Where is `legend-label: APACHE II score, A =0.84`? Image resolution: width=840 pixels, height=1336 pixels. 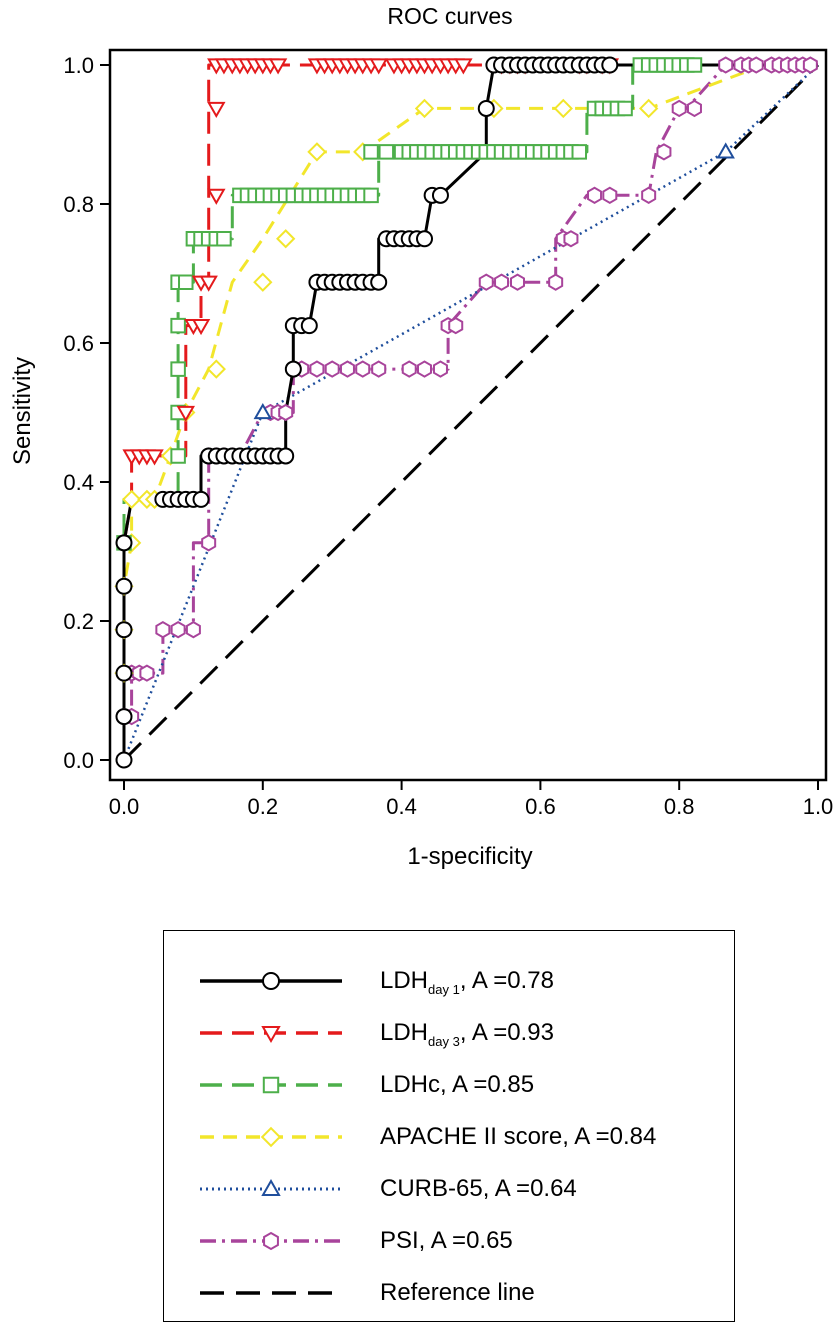
legend-label: APACHE II score, A =0.84 is located at coordinates (518, 1137).